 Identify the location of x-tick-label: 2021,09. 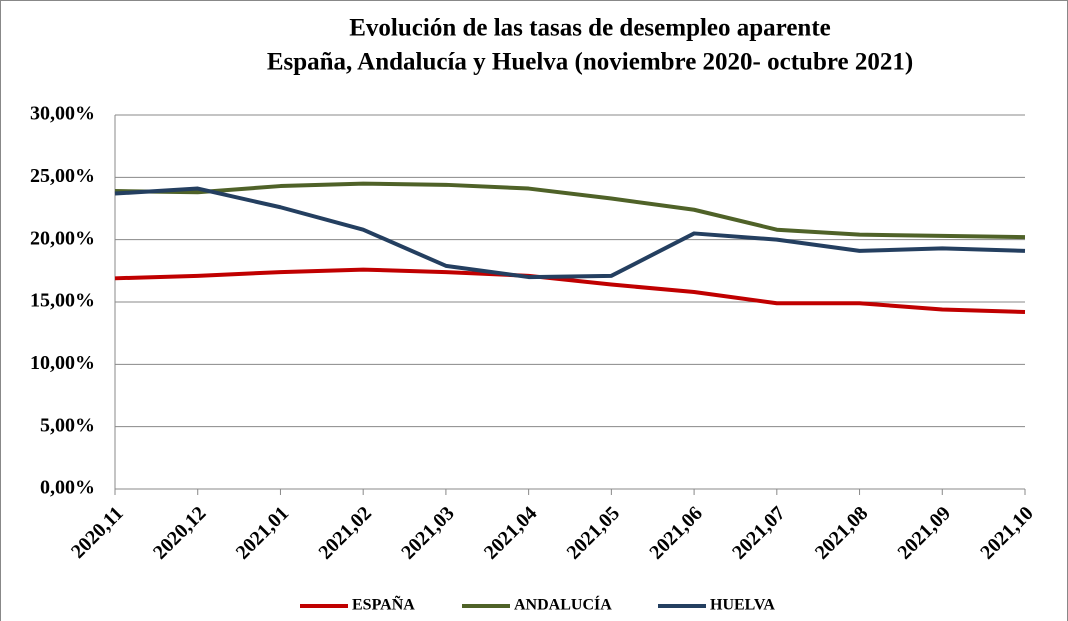
(925, 533).